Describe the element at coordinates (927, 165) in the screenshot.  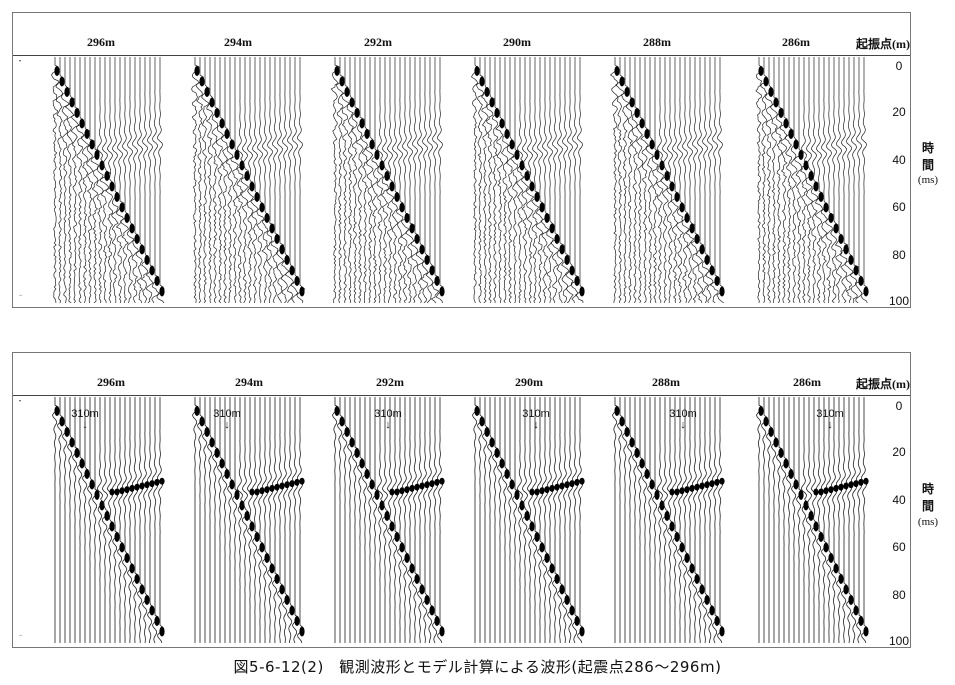
I see `time-axis-label: 間` at that location.